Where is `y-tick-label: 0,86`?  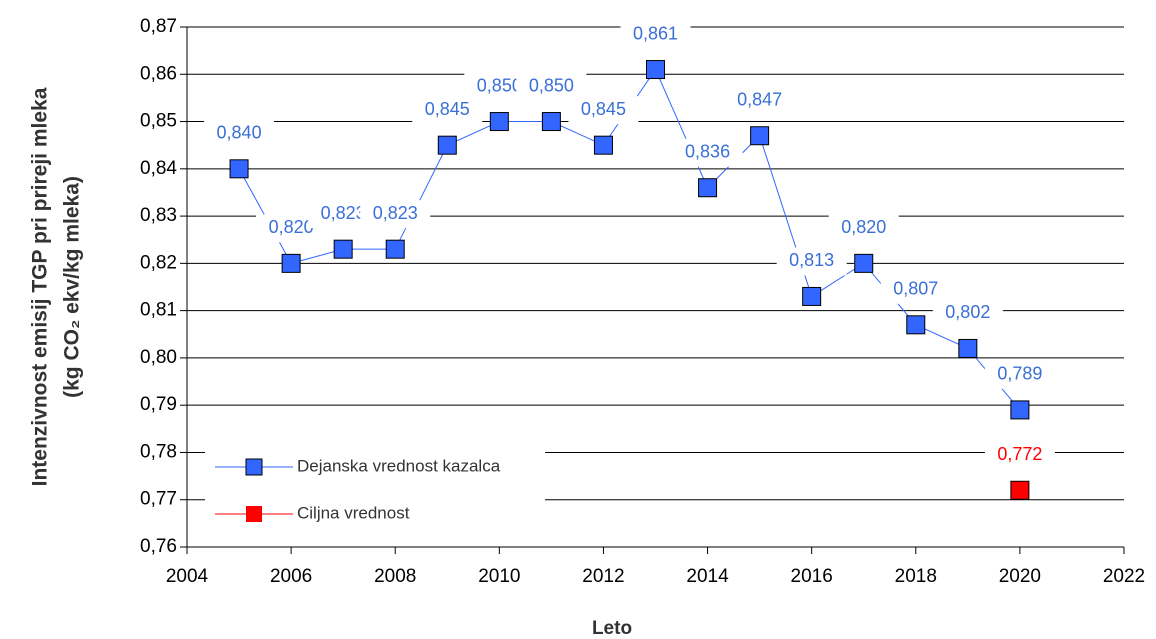
y-tick-label: 0,86 is located at coordinates (158, 73).